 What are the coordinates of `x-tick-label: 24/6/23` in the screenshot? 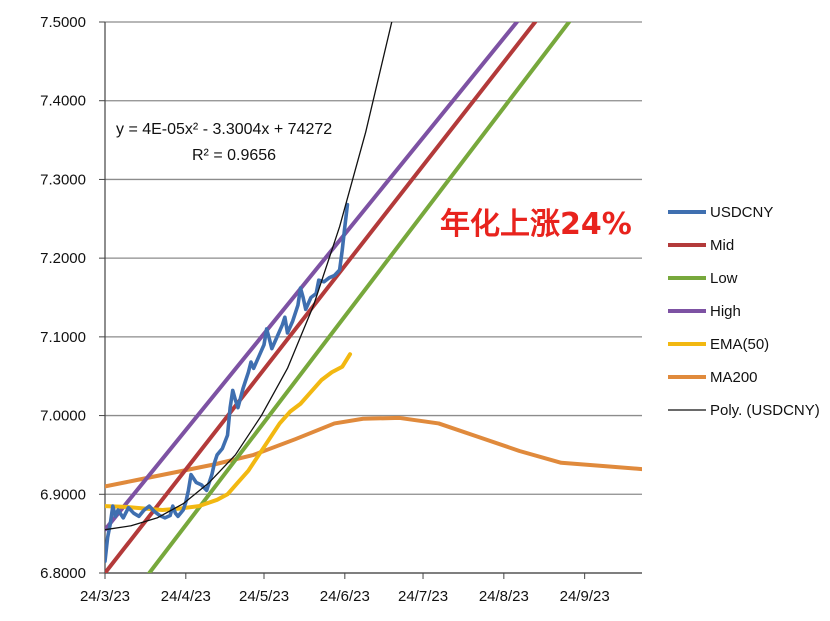 It's located at (345, 596).